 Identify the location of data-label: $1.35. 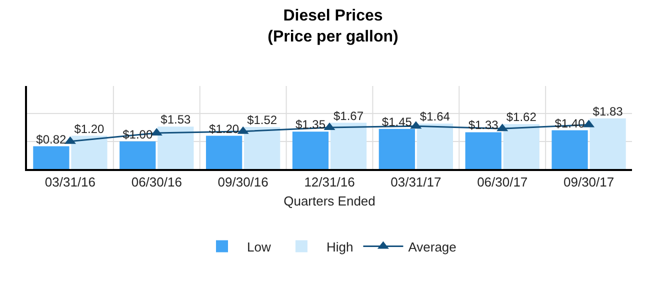
(310, 125).